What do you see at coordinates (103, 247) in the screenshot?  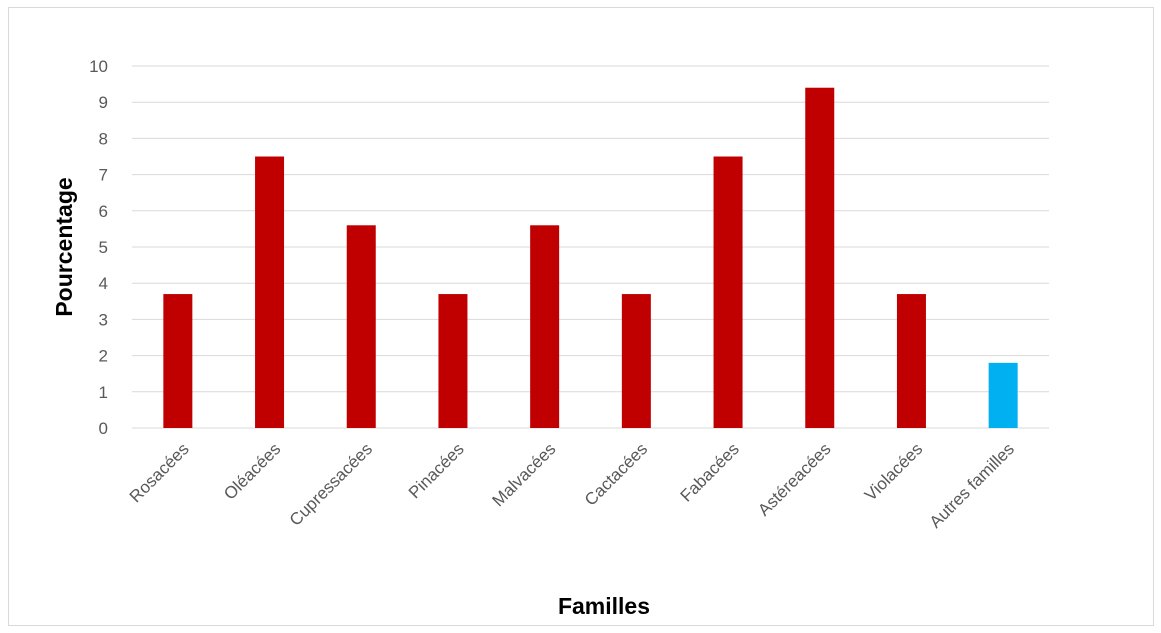 I see `y-tick-label: 5` at bounding box center [103, 247].